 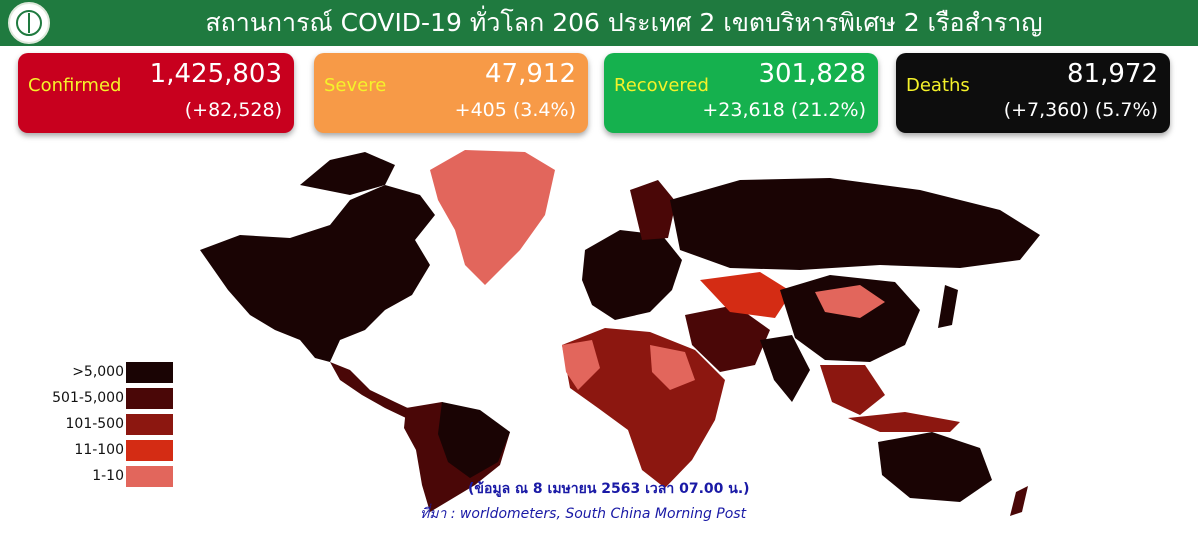 What do you see at coordinates (530, 74) in the screenshot?
I see `severe-value: 47,912` at bounding box center [530, 74].